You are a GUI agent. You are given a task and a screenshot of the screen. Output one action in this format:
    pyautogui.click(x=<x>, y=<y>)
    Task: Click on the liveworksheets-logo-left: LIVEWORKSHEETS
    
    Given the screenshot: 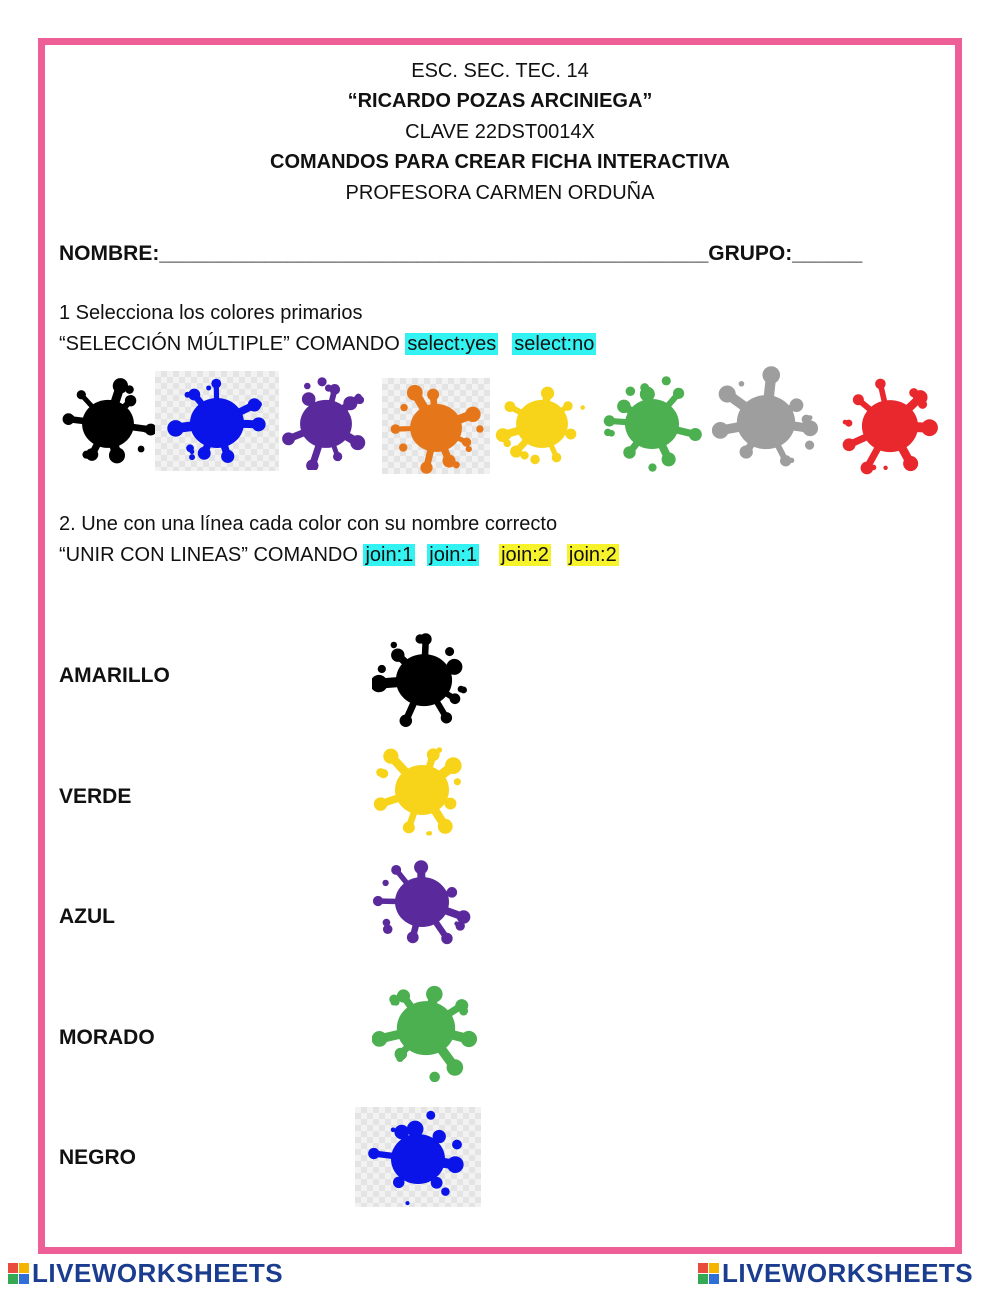 What is the action you would take?
    pyautogui.click(x=145, y=1273)
    